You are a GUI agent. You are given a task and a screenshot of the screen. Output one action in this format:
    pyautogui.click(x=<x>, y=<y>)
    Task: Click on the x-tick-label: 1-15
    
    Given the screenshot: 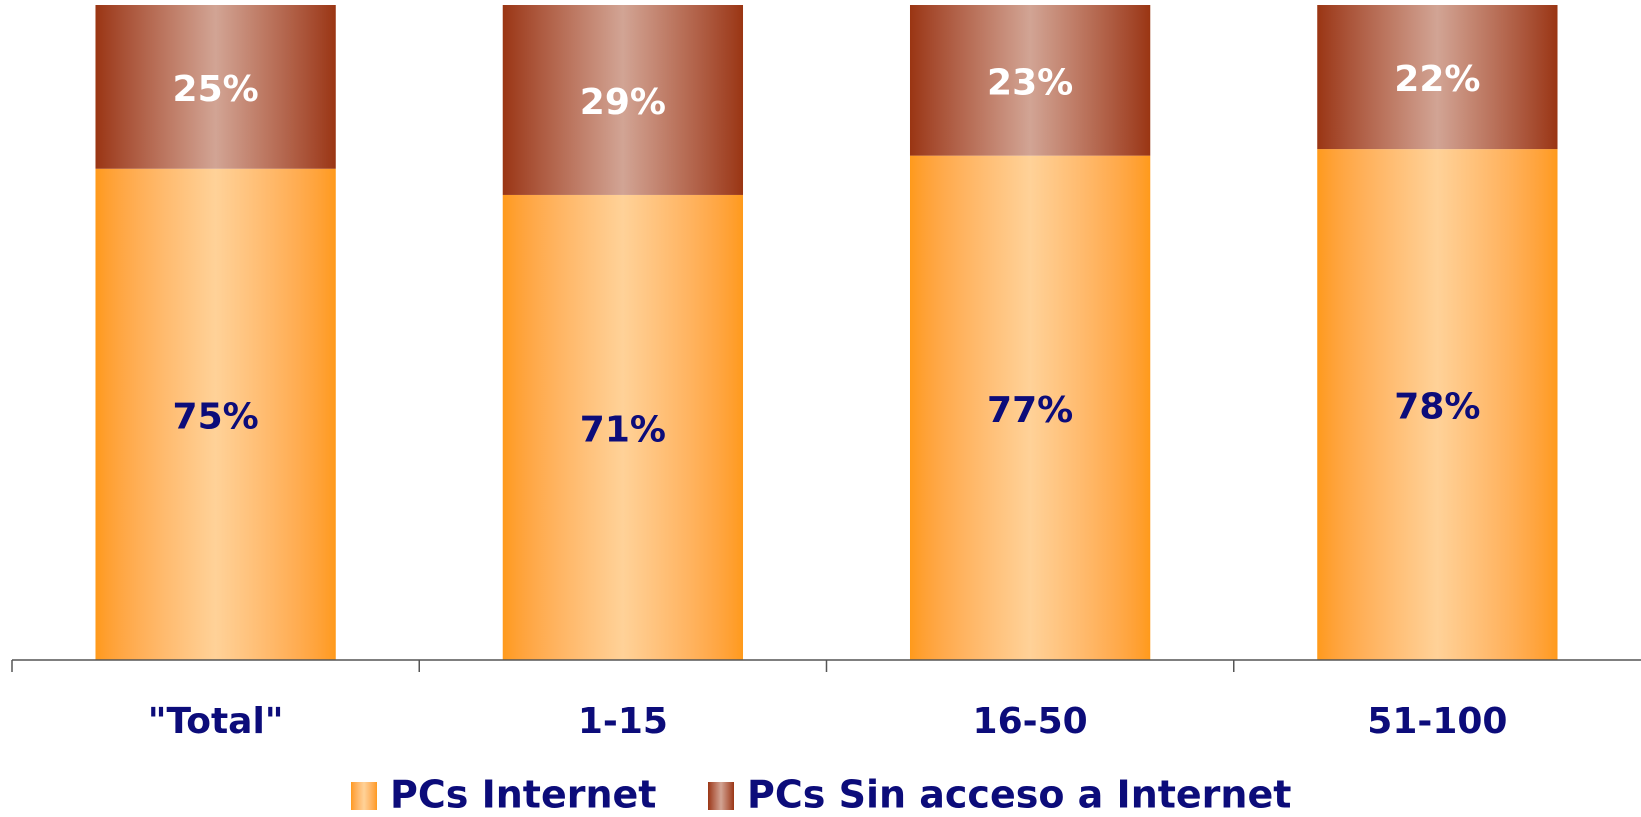 What is the action you would take?
    pyautogui.click(x=623, y=721)
    